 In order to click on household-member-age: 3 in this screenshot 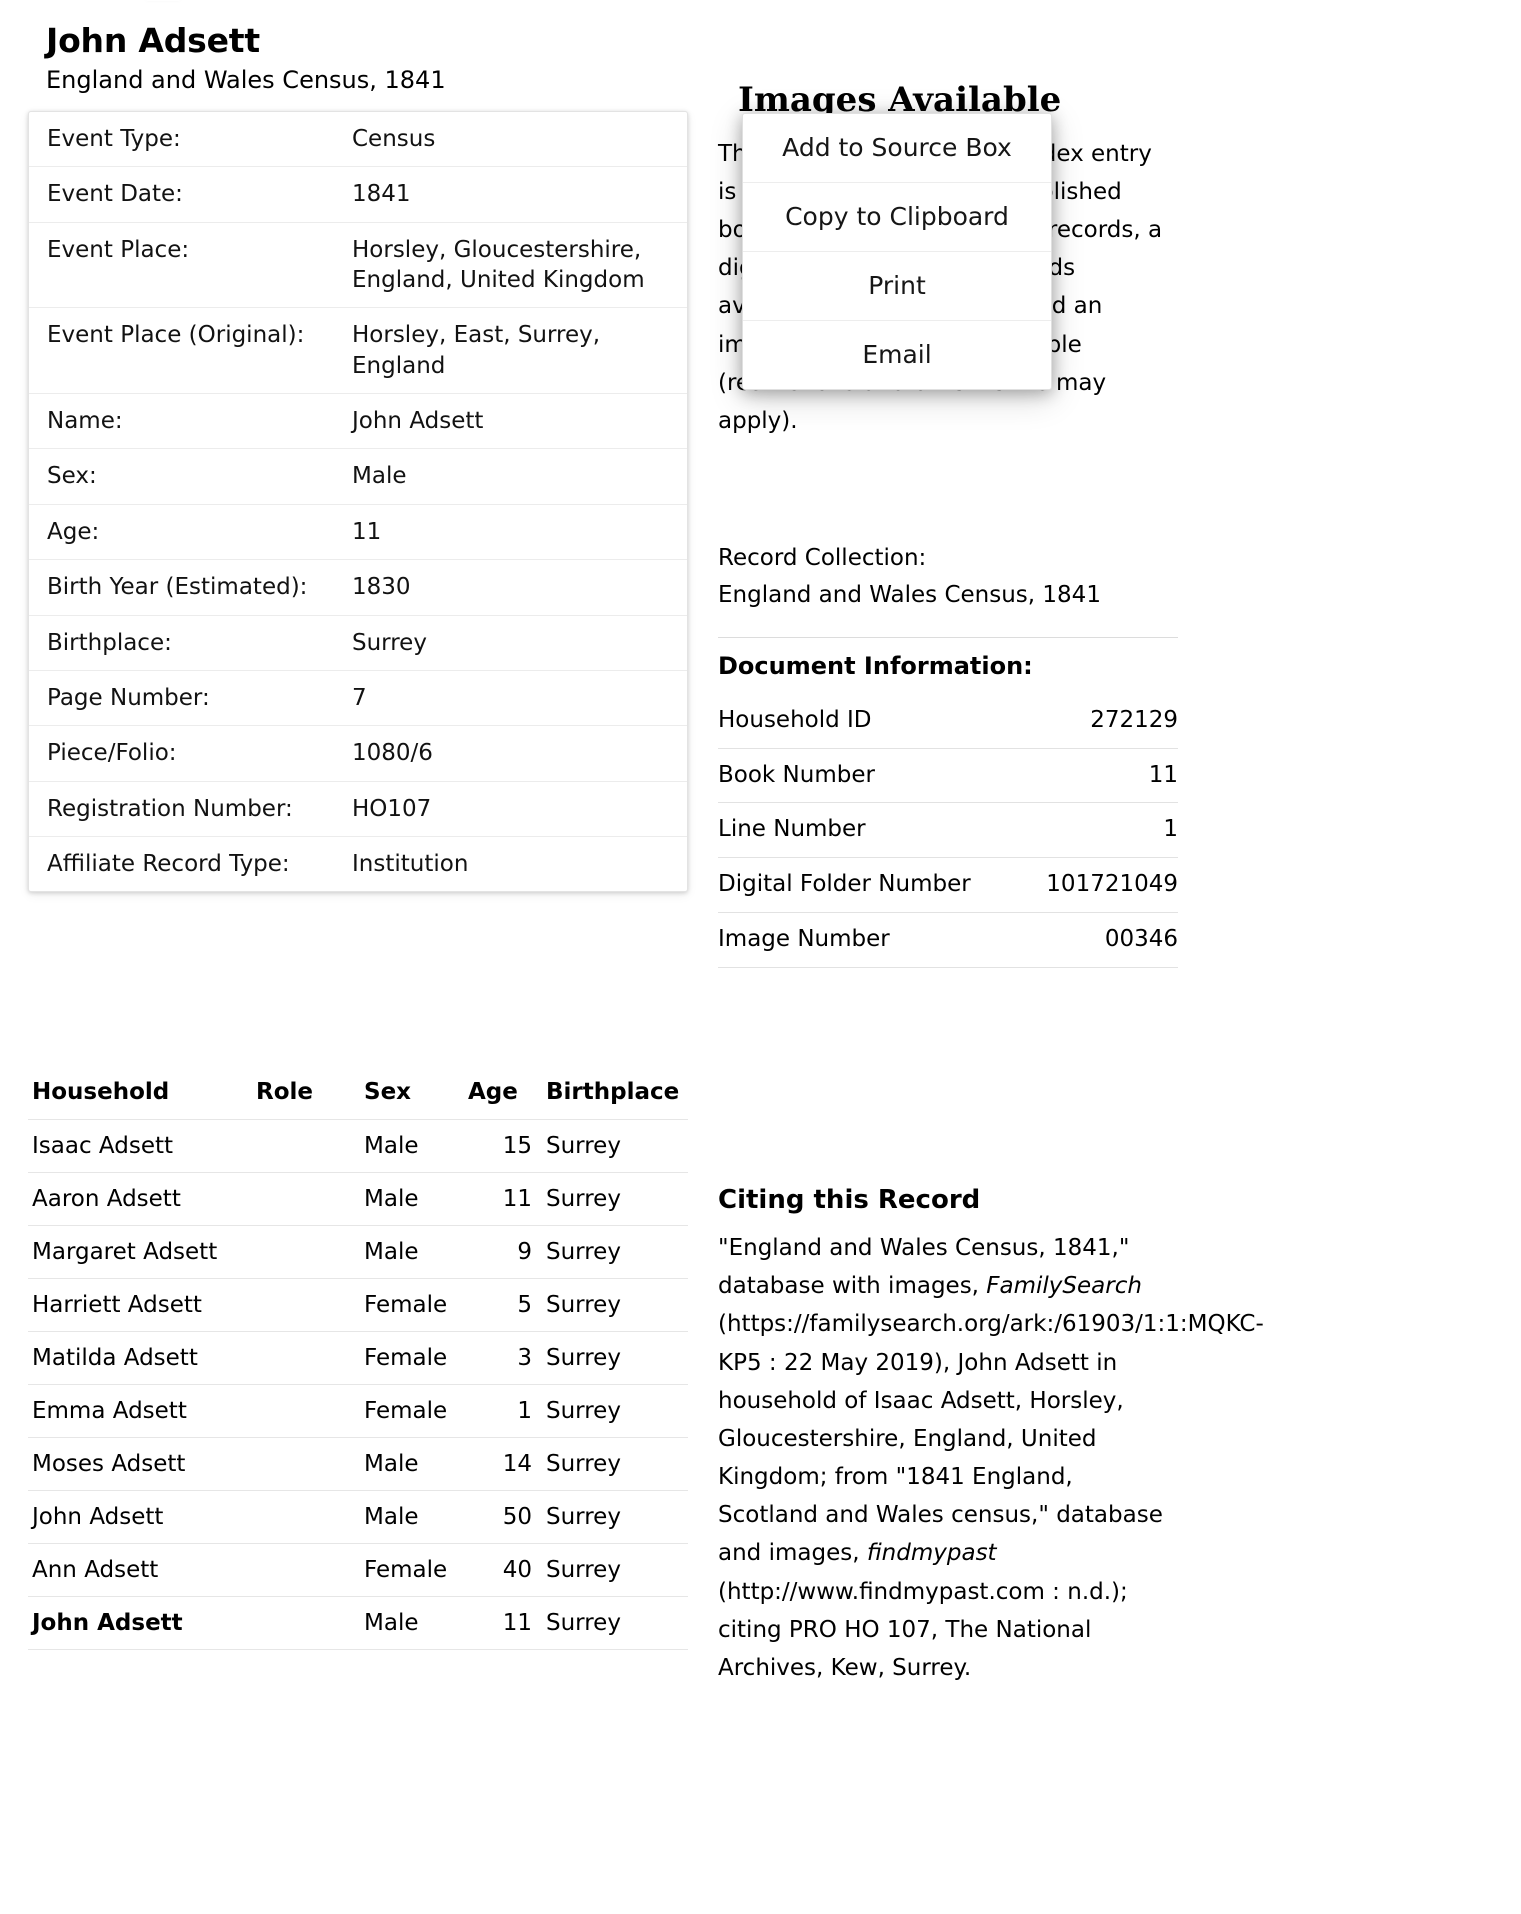, I will do `click(507, 1358)`.